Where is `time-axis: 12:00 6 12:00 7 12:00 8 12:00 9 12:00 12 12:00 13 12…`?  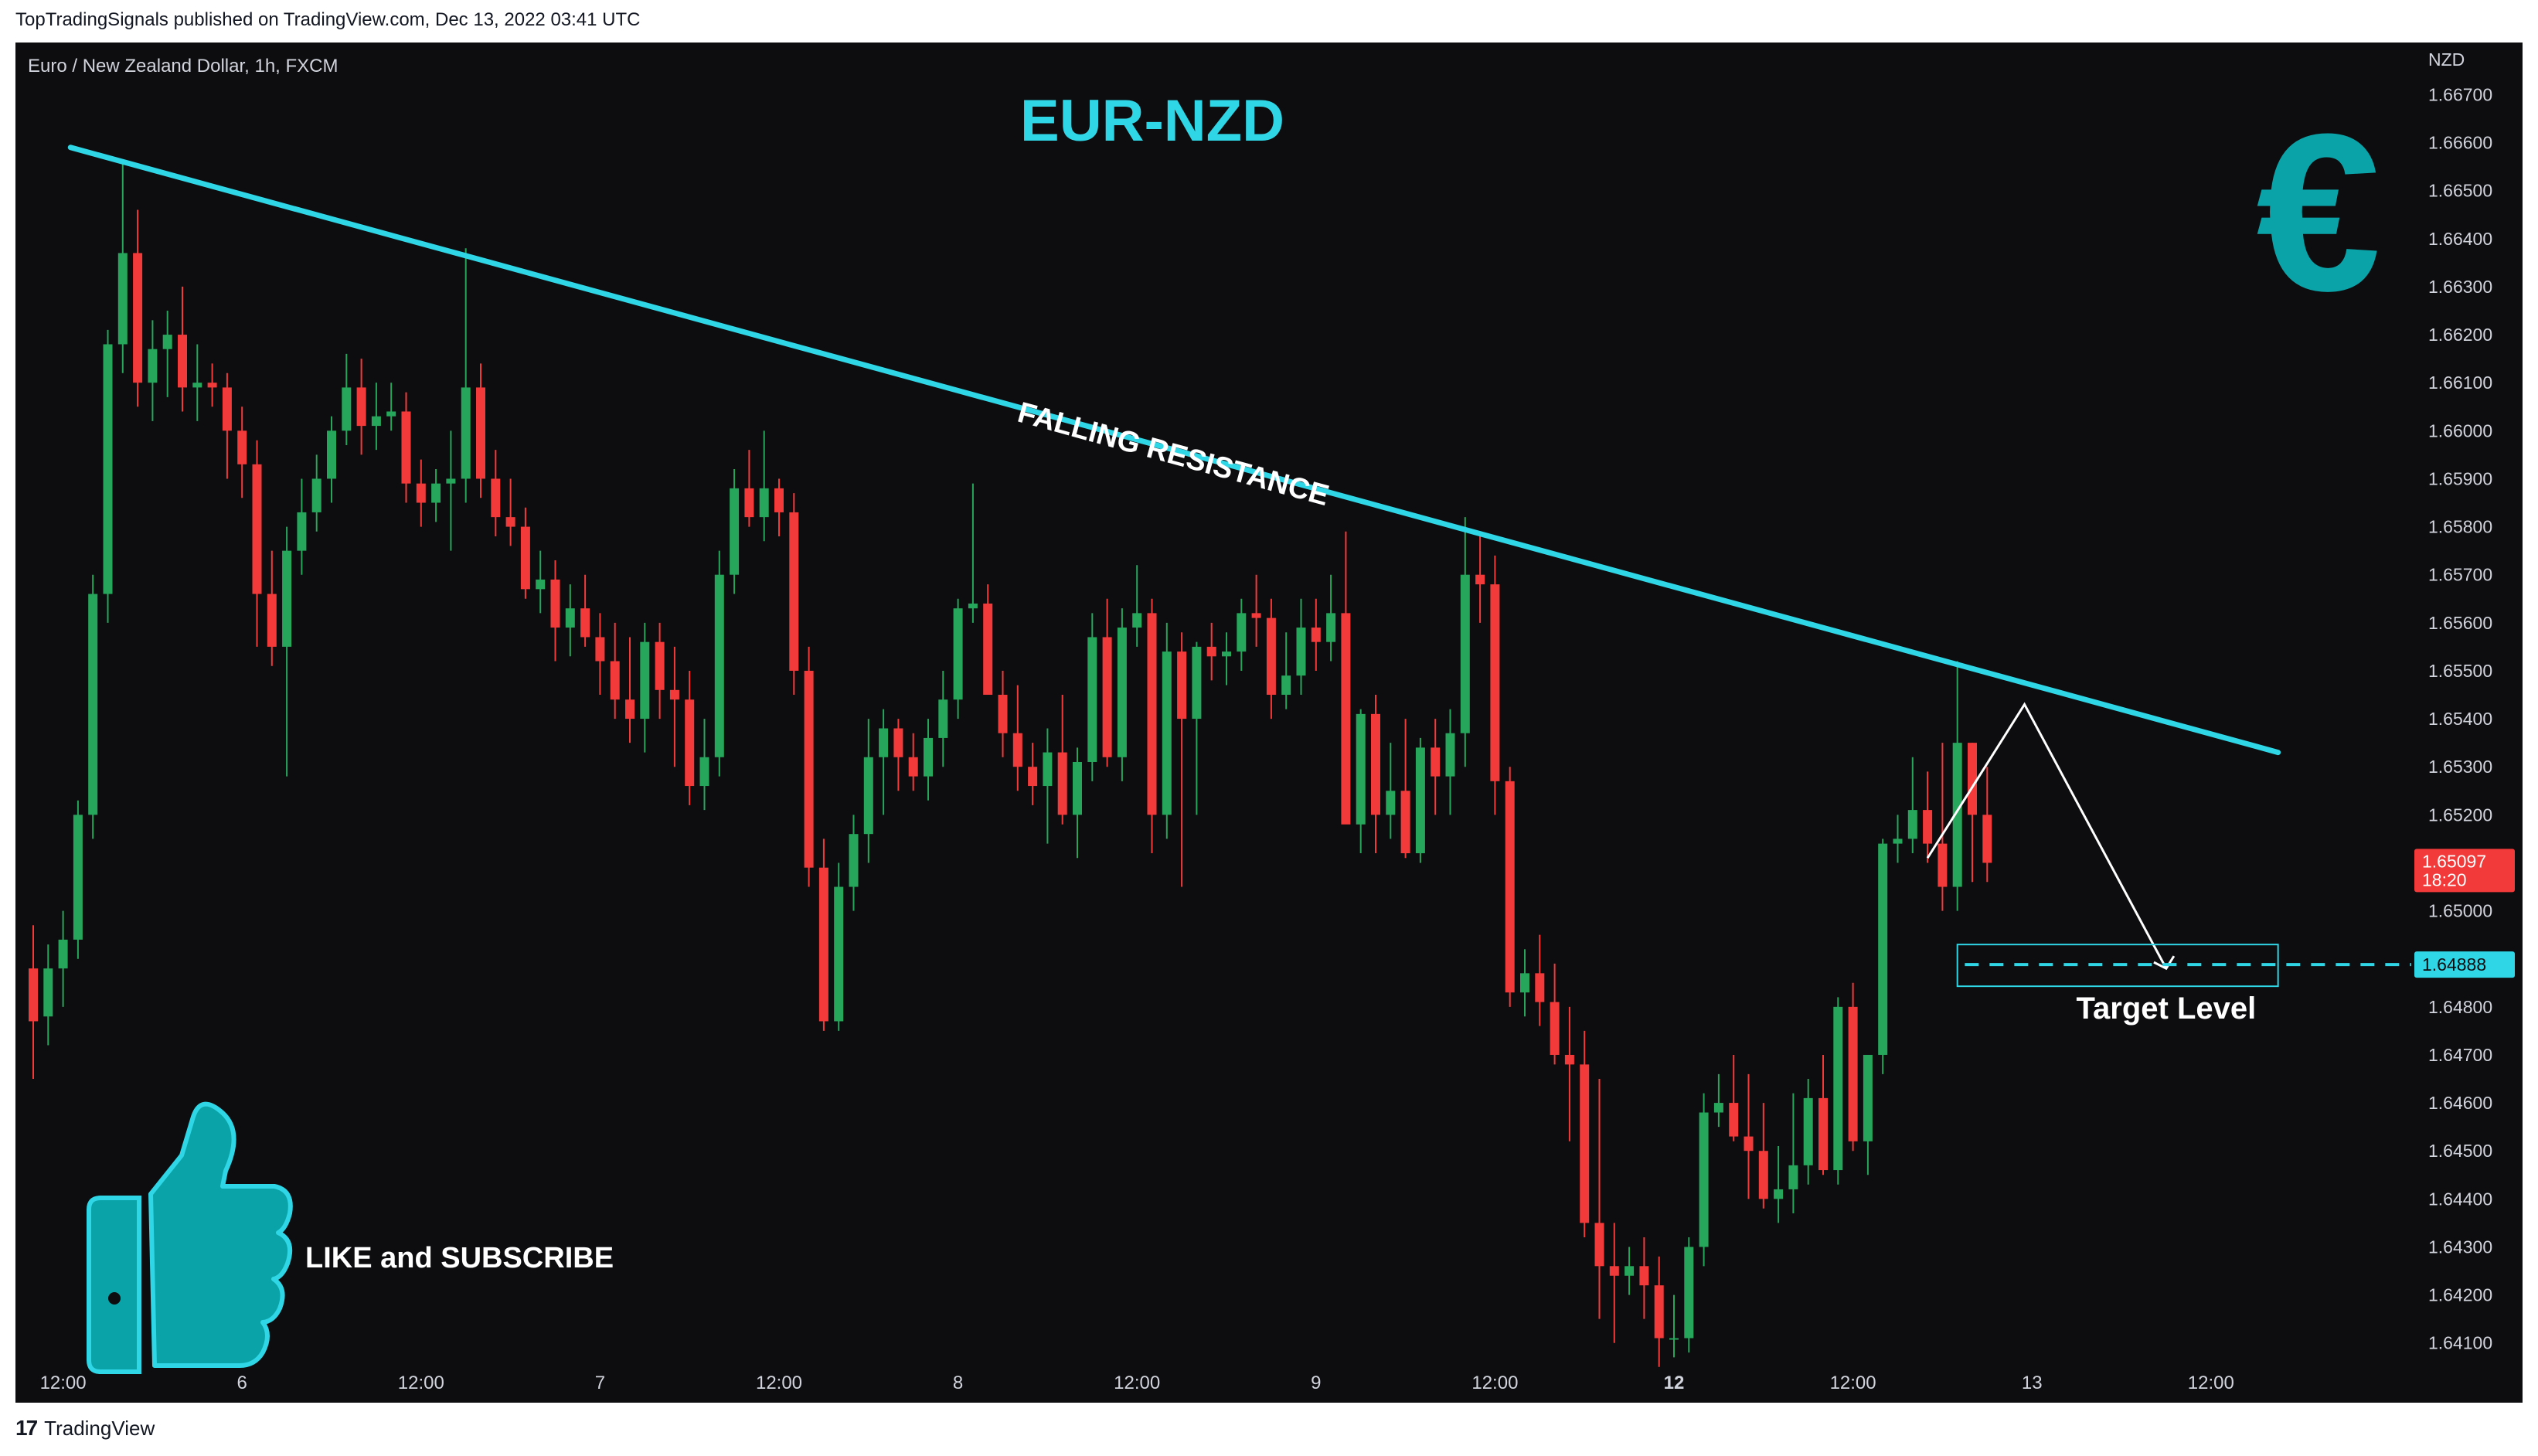
time-axis: 12:00 6 12:00 7 12:00 8 12:00 9 12:00 12 12:00 13 12… is located at coordinates (1137, 1383).